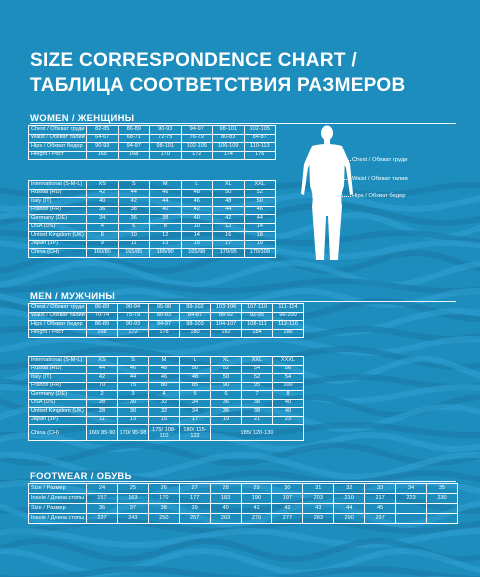 The height and width of the screenshot is (577, 480). Describe the element at coordinates (259, 236) in the screenshot. I see `table-cell: 18` at that location.